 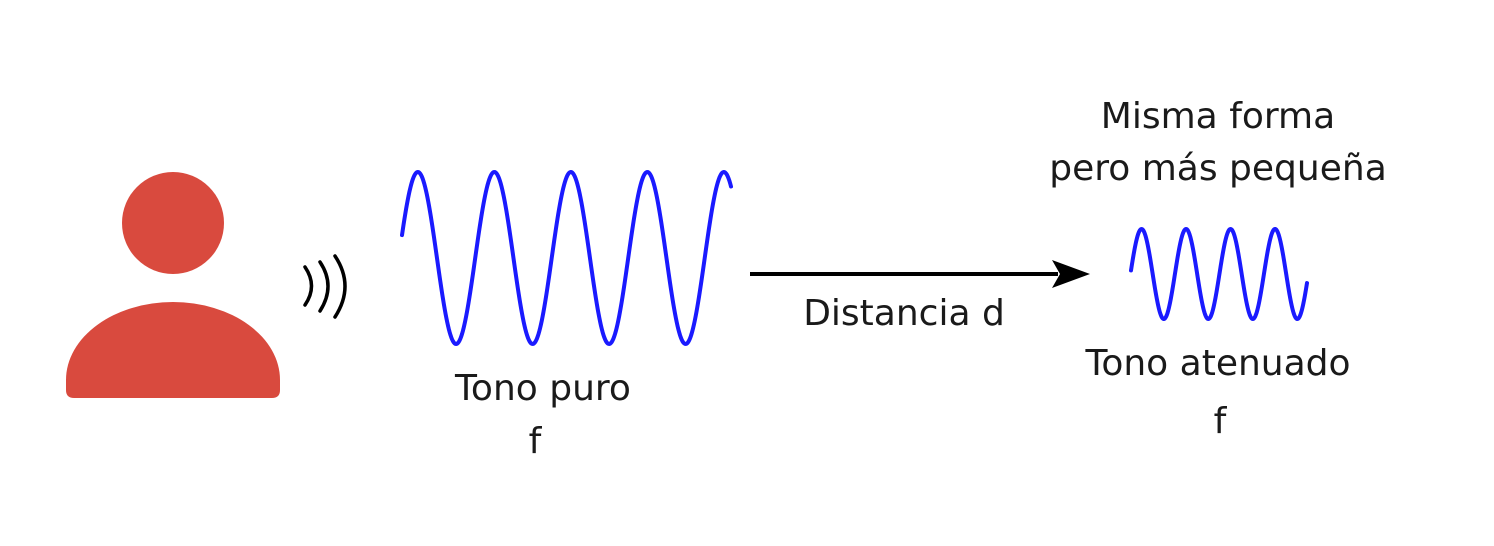 I want to click on attenuated-tone-frequency: f, so click(x=1221, y=421).